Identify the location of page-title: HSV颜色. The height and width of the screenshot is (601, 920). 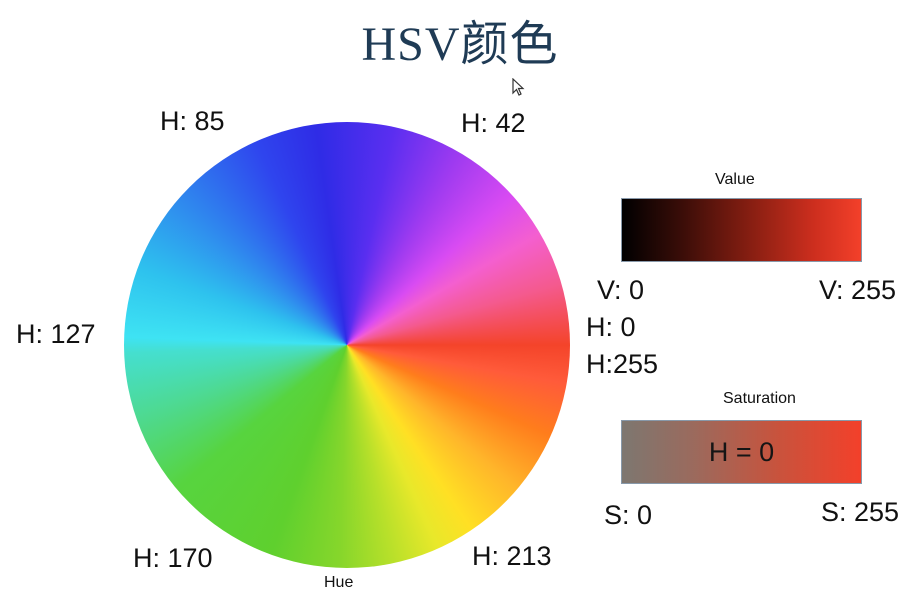
(460, 39).